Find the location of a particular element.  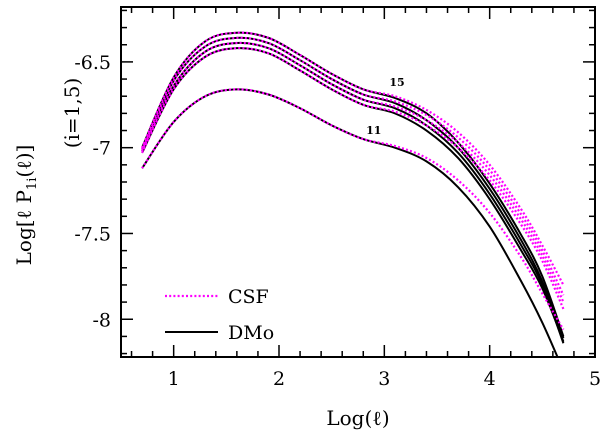

x-tick-label: 5 is located at coordinates (594, 379).